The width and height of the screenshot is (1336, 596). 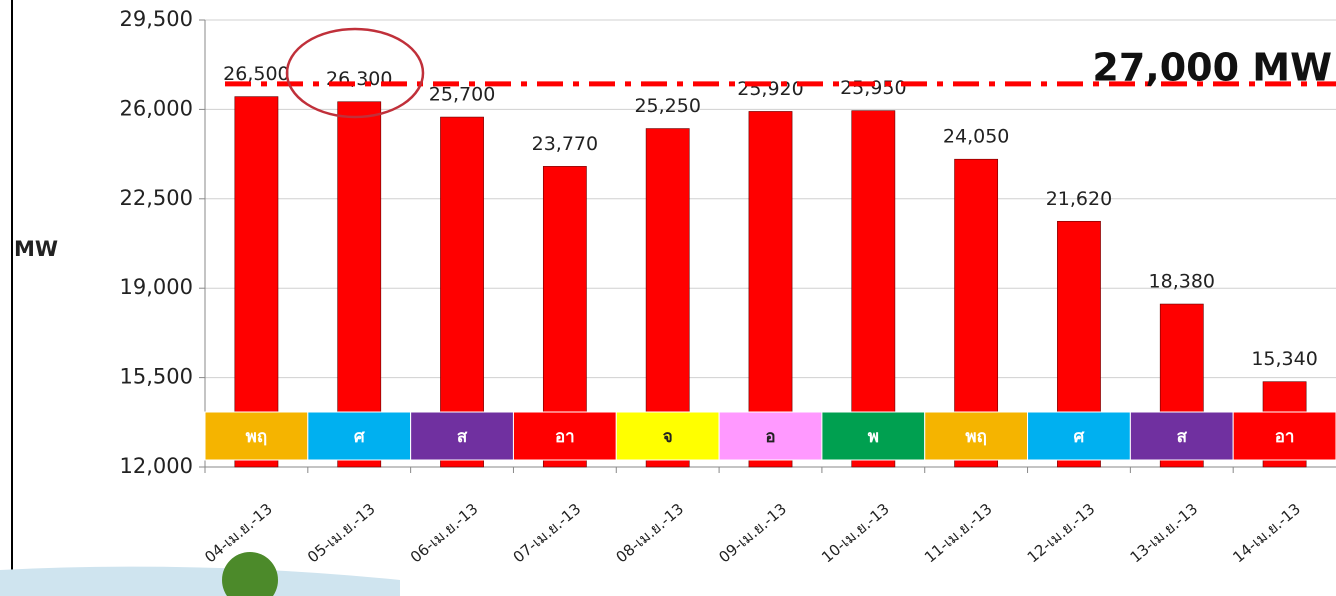 I want to click on bg-tree, so click(x=250, y=574).